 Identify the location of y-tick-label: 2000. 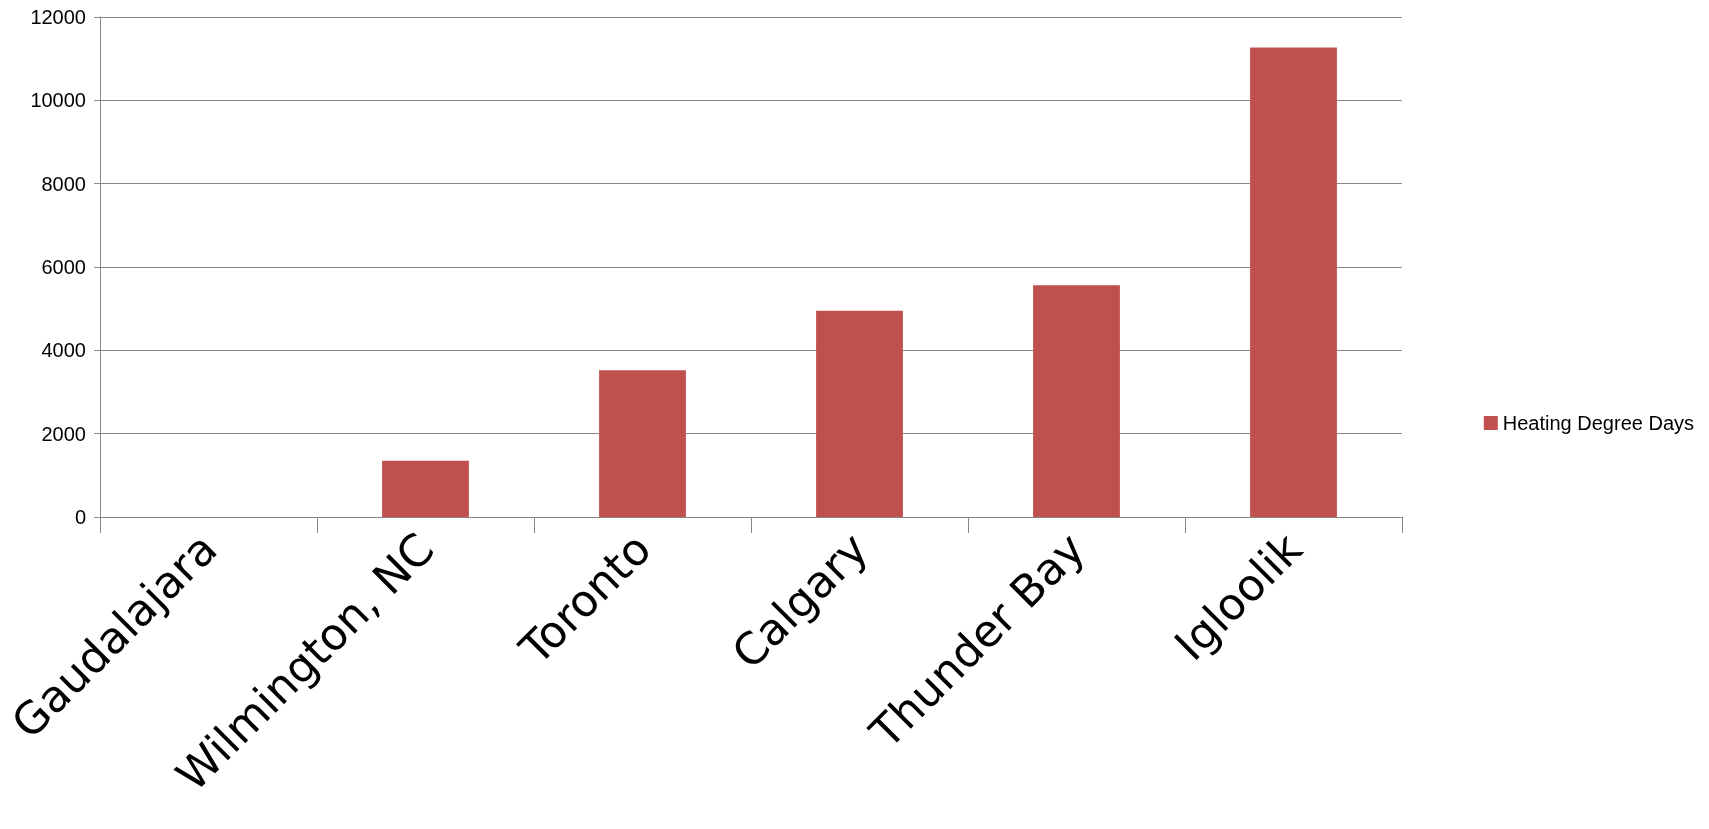
(63, 433).